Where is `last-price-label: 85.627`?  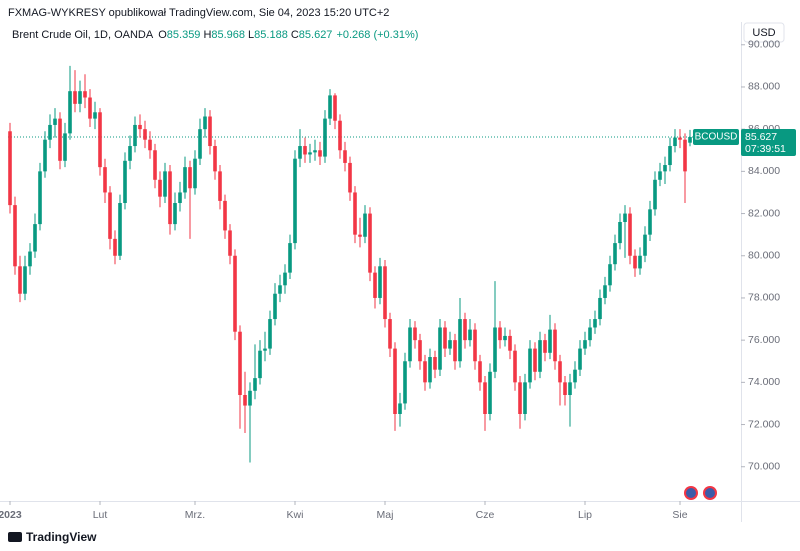 last-price-label: 85.627 is located at coordinates (761, 137).